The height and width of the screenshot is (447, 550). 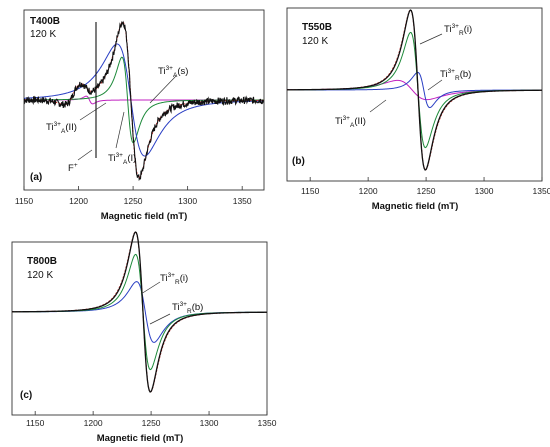 What do you see at coordinates (415, 206) in the screenshot?
I see `panel-b-x-axis-title: Magnetic field (mT)` at bounding box center [415, 206].